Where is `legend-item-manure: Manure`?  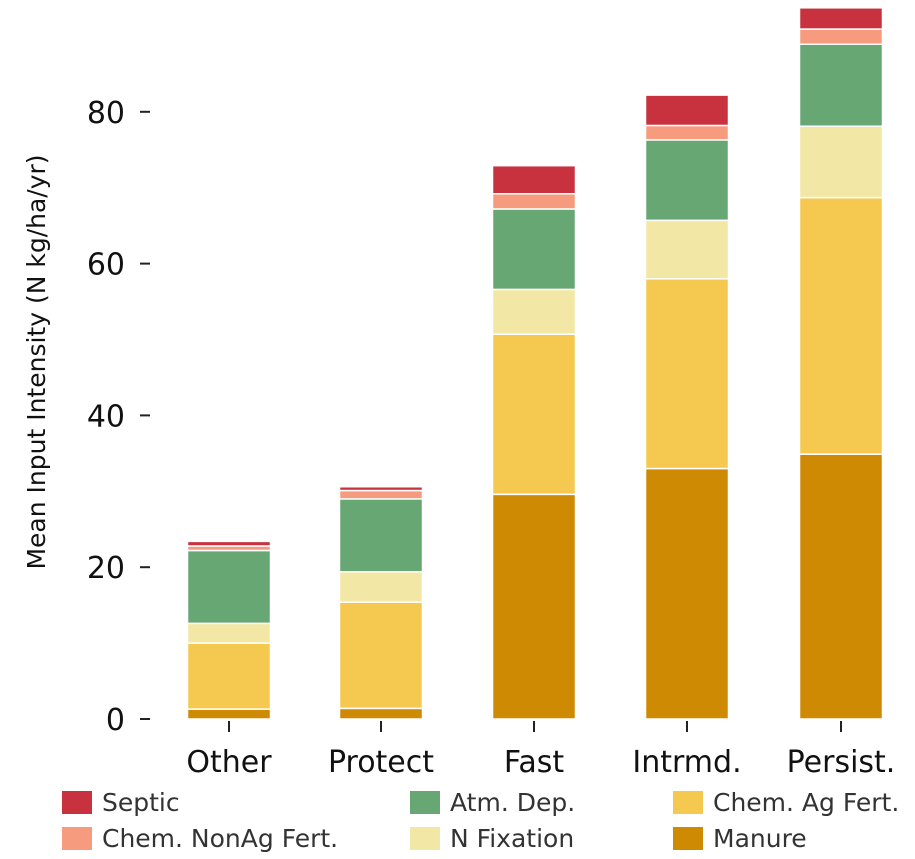
legend-item-manure: Manure is located at coordinates (740, 838).